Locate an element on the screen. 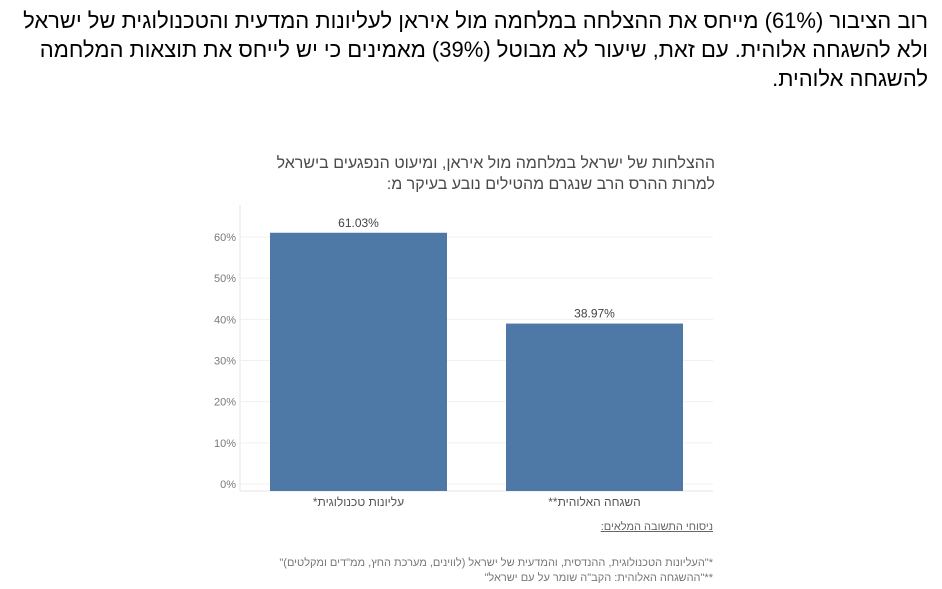 The width and height of the screenshot is (942, 589). category-label: השגחה האלוהית** is located at coordinates (594, 502).